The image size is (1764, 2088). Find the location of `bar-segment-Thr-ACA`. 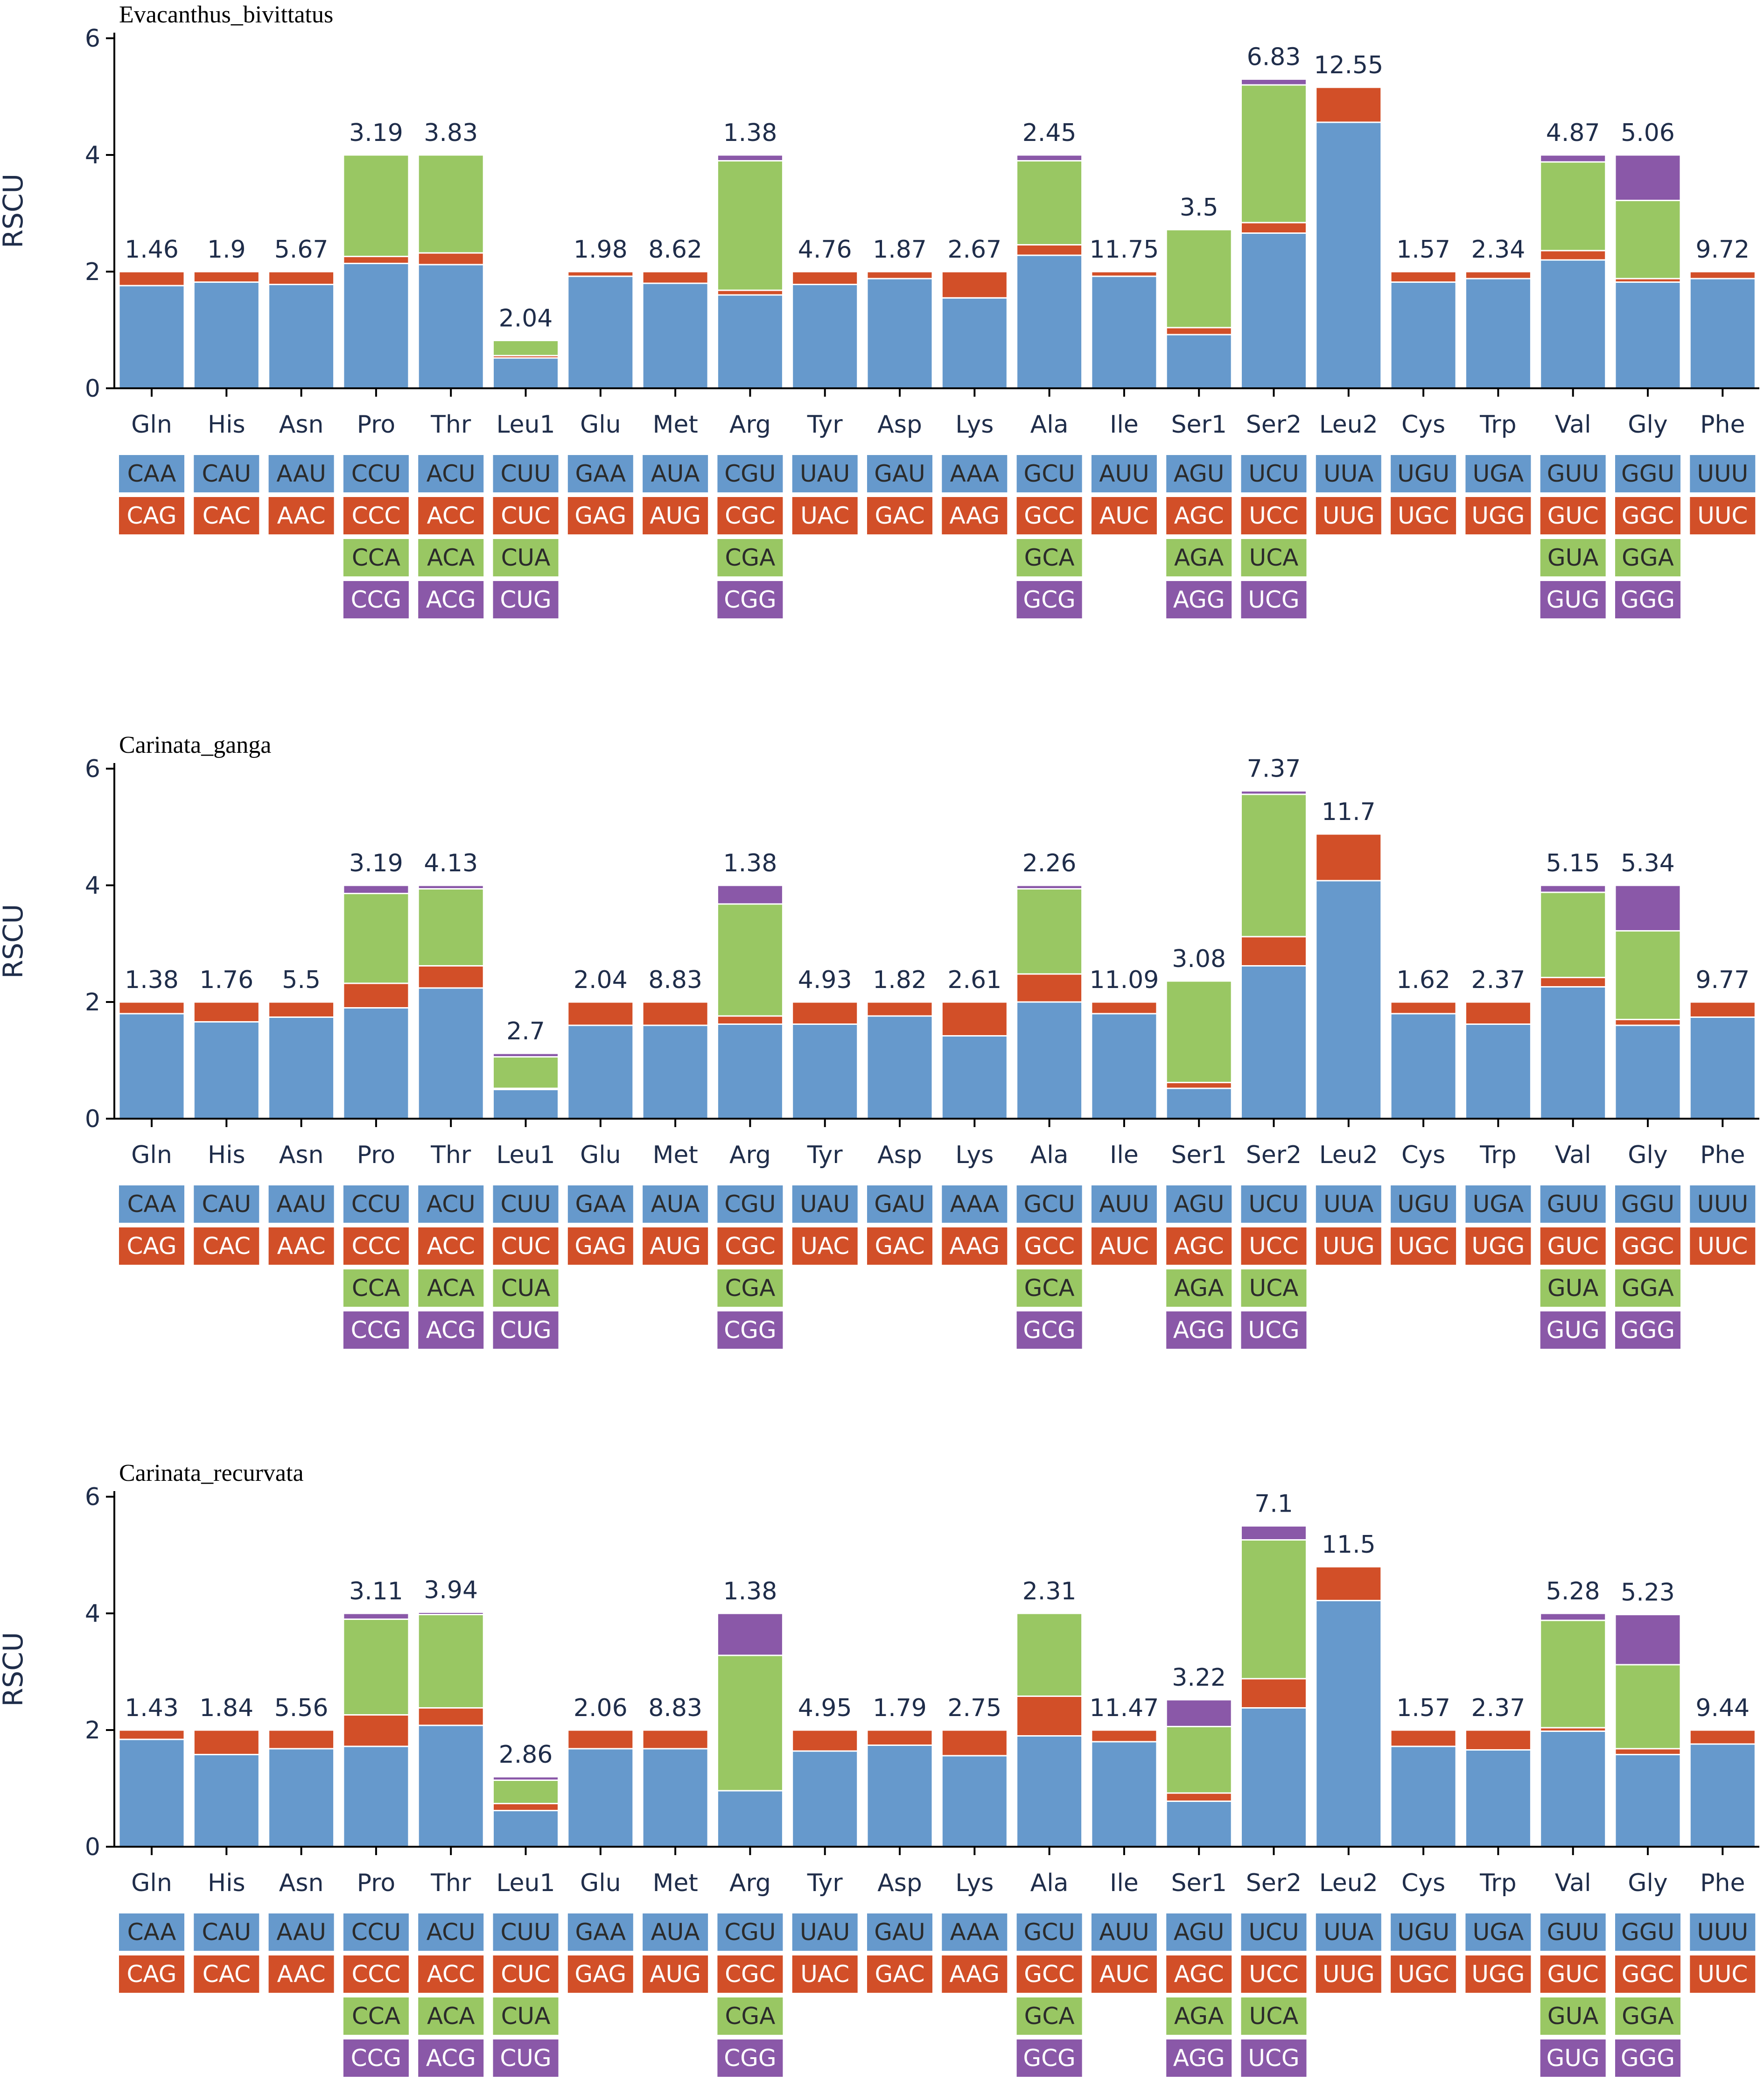

bar-segment-Thr-ACA is located at coordinates (450, 1662).